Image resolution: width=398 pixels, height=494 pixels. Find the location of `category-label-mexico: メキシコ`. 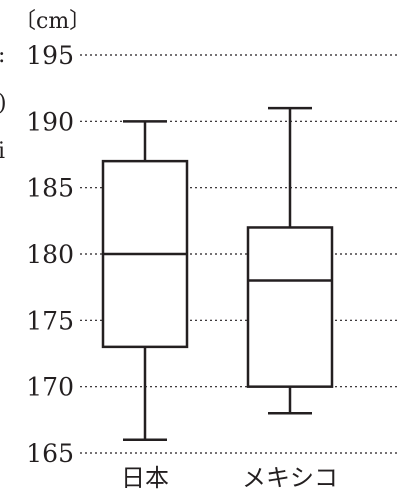

category-label-mexico: メキシコ is located at coordinates (290, 478).